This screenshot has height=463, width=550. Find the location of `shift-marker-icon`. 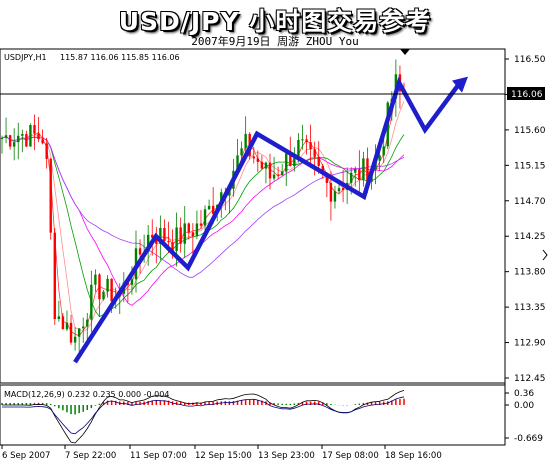

shift-marker-icon is located at coordinates (405, 52).